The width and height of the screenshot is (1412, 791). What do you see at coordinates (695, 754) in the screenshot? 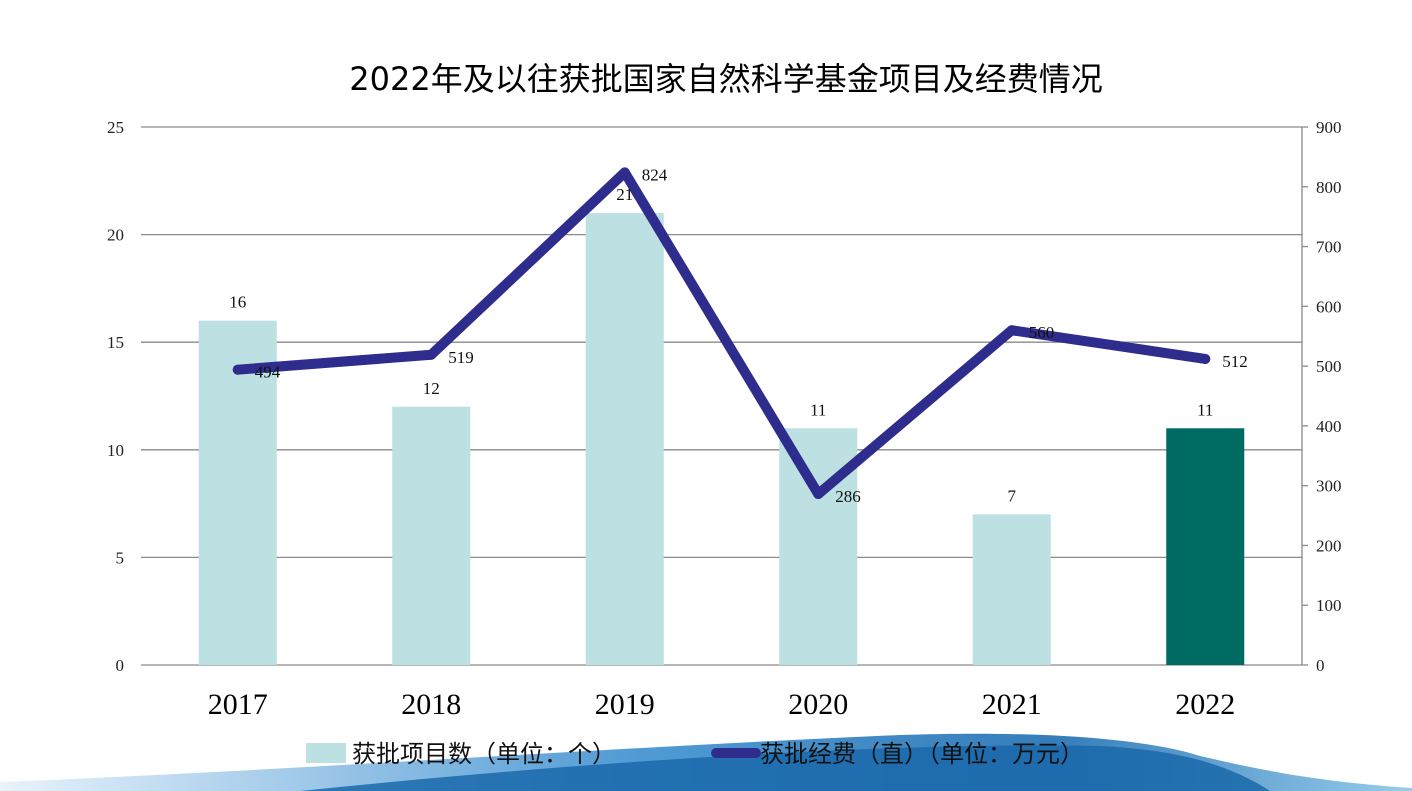
I see `legend: 获批项目数（单位：个） 获批经费（直）（单位：万元）` at bounding box center [695, 754].